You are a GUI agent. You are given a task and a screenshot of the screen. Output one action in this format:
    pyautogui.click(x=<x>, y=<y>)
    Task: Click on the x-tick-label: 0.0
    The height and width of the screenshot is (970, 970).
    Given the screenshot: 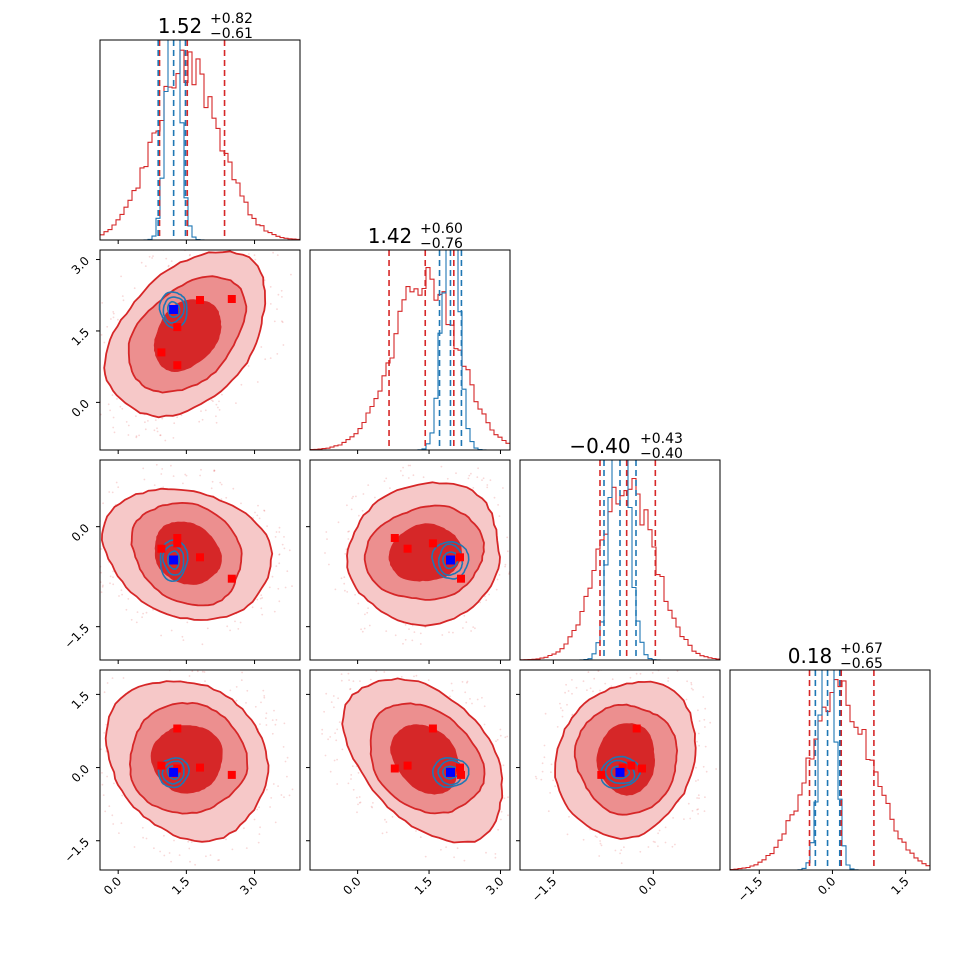 What is the action you would take?
    pyautogui.click(x=112, y=885)
    